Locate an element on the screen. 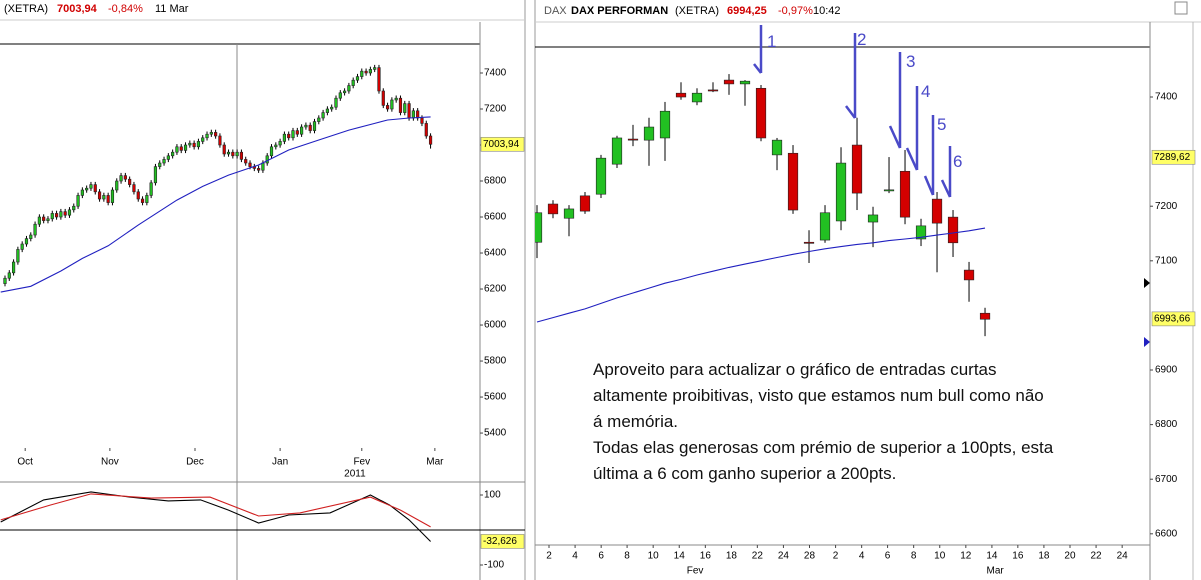  price-label: -32,626 is located at coordinates (500, 541).